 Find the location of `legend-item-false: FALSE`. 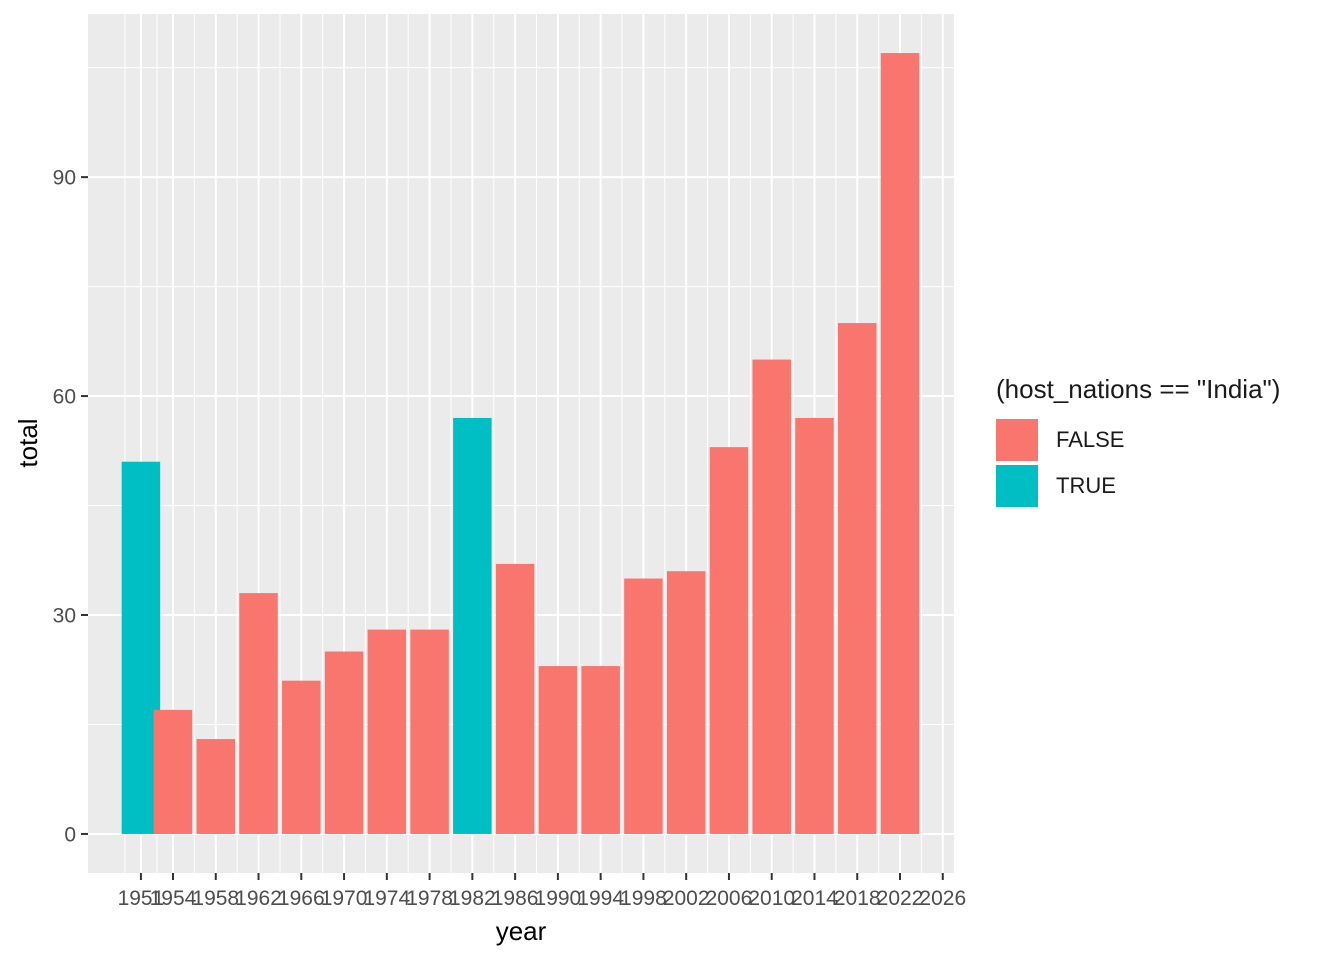

legend-item-false: FALSE is located at coordinates (1138, 440).